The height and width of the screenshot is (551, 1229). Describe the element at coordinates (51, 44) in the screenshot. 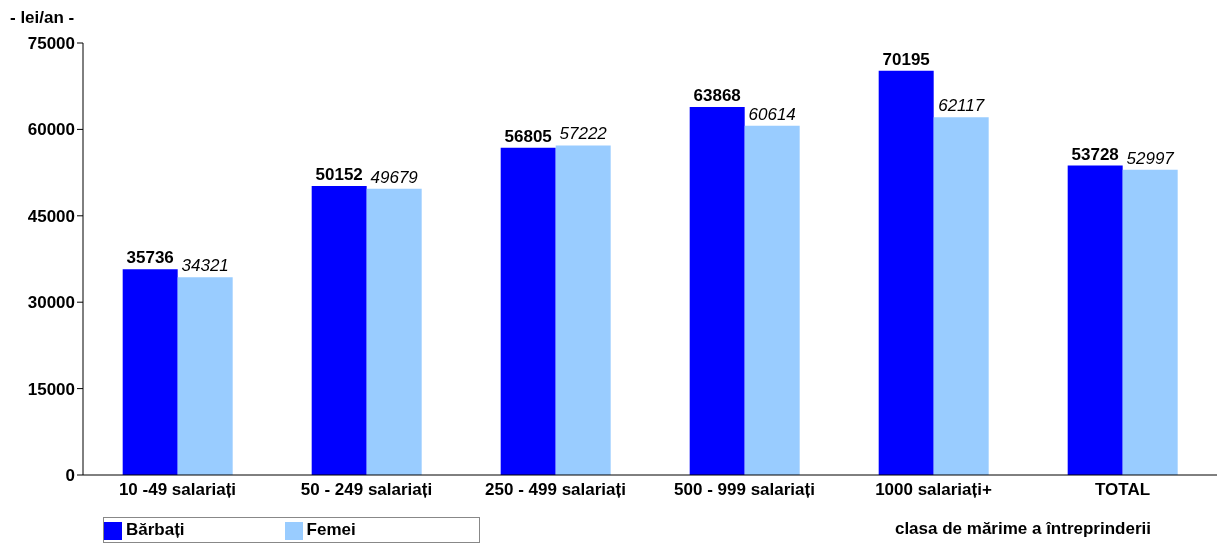

I see `y-tick-label: 75000` at that location.